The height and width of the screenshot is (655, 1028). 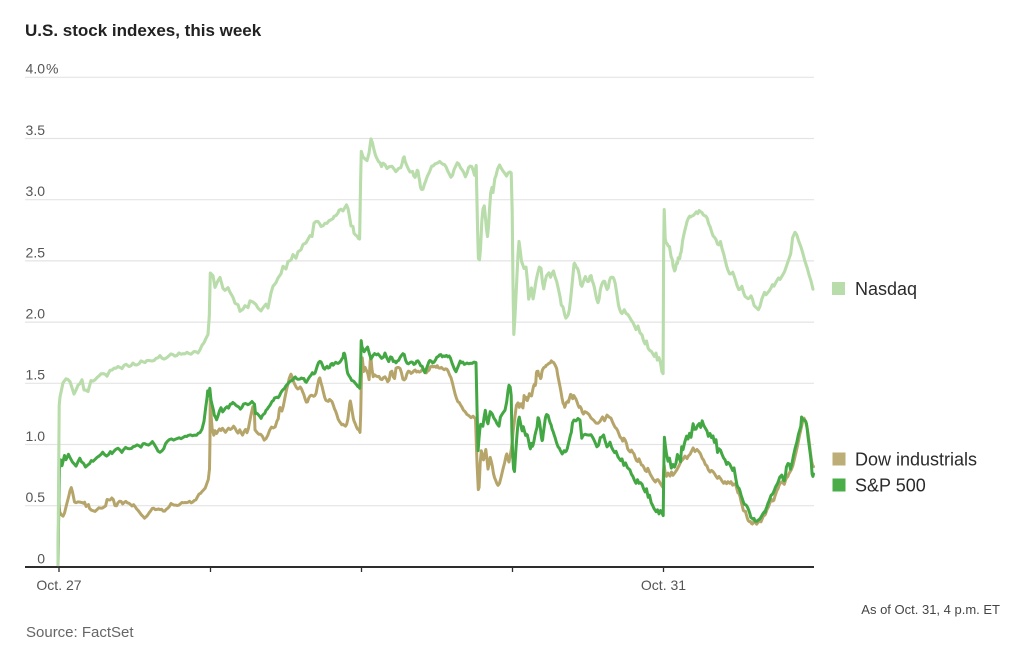 What do you see at coordinates (930, 609) in the screenshot?
I see `svg-text: As of Oct. 31, 4 p.m. ET` at bounding box center [930, 609].